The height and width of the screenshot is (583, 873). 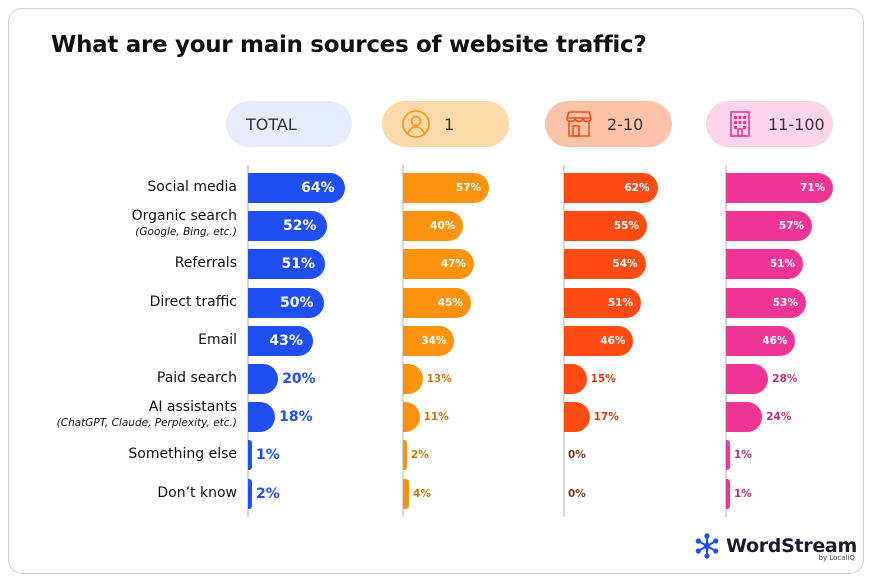 What do you see at coordinates (785, 379) in the screenshot?
I see `value-label: 28%` at bounding box center [785, 379].